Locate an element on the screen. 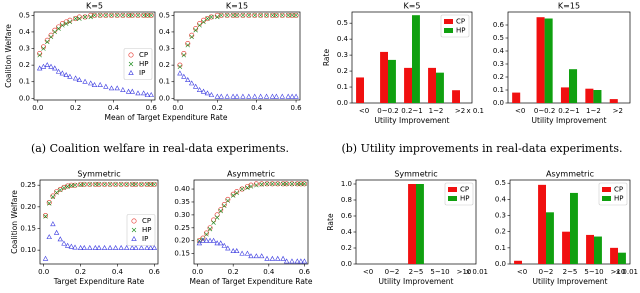 Image resolution: width=640 pixels, height=293 pixels. y-axis-label: Rate is located at coordinates (330, 222).